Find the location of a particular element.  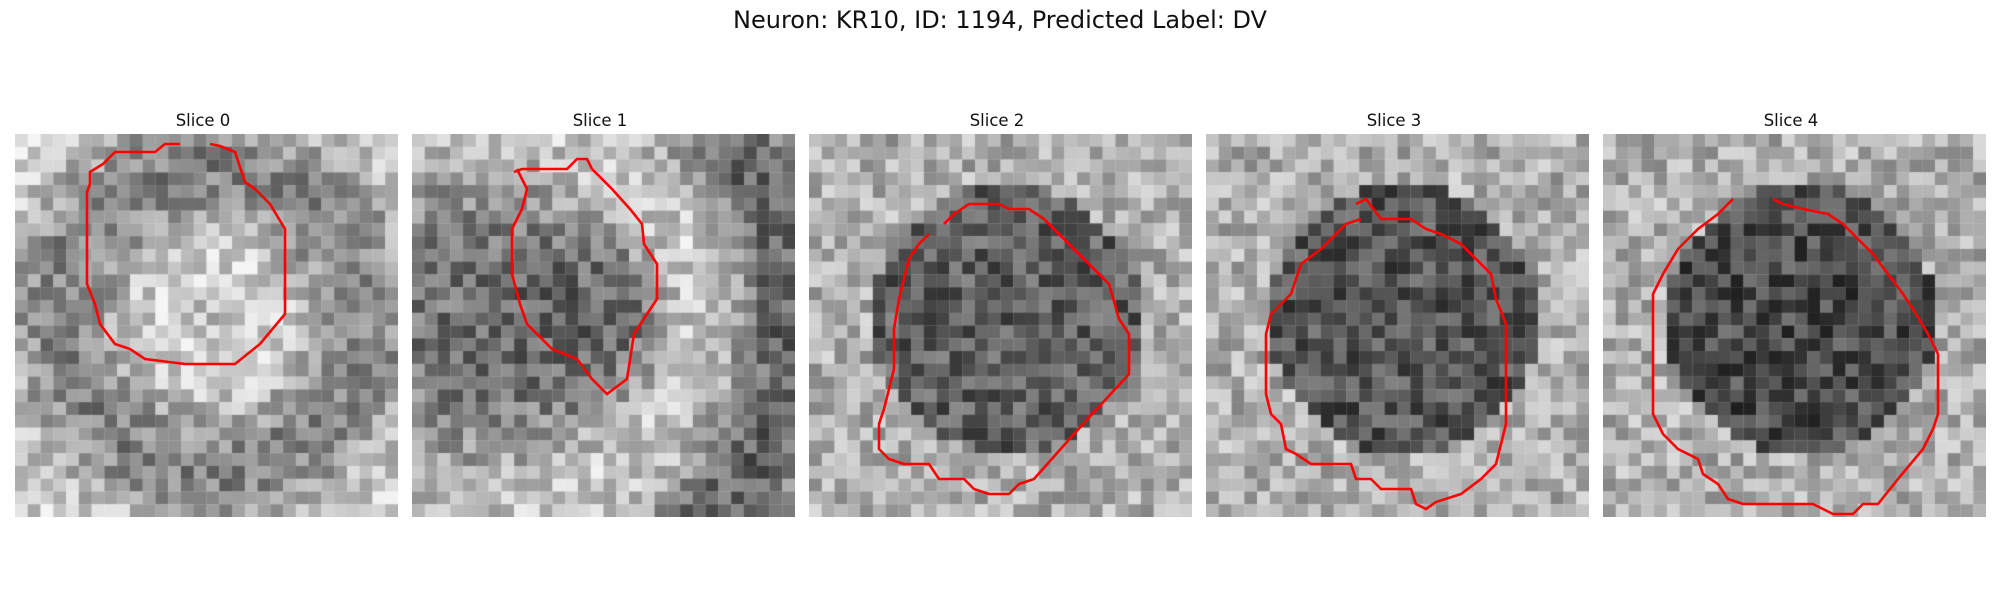

slice-title: Slice 1 is located at coordinates (600, 120).